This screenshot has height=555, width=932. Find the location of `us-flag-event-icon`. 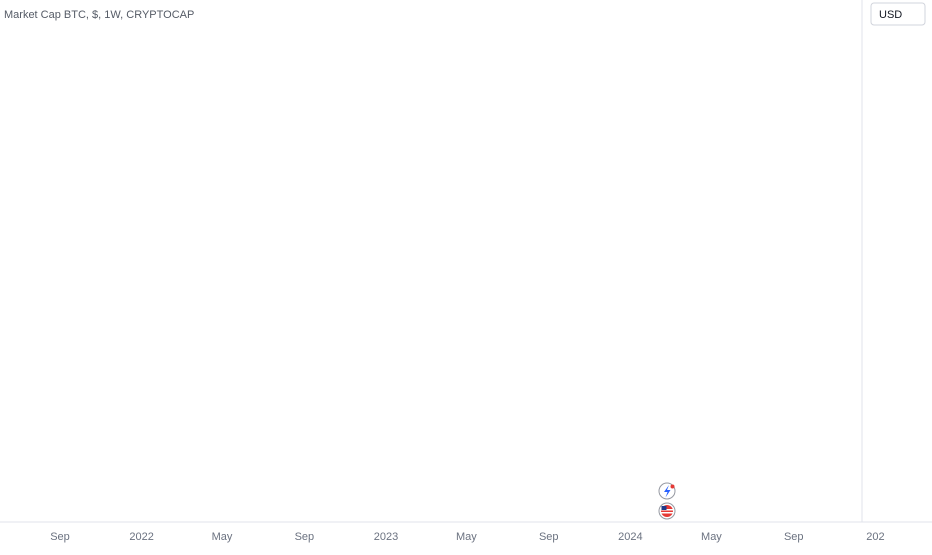

us-flag-event-icon is located at coordinates (667, 511).